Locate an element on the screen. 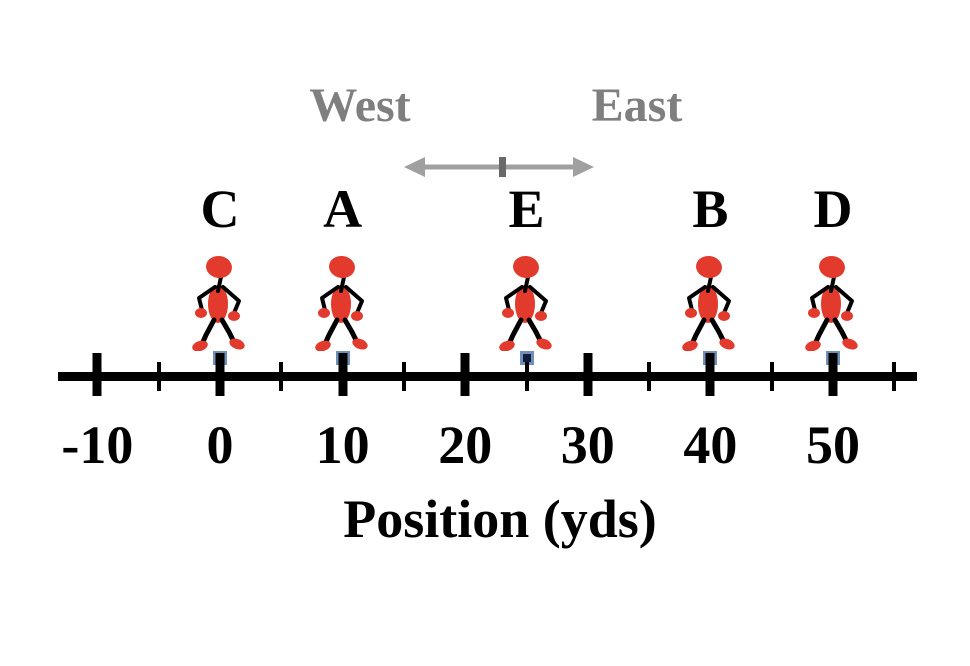  tick-label-20: 20 is located at coordinates (465, 445).